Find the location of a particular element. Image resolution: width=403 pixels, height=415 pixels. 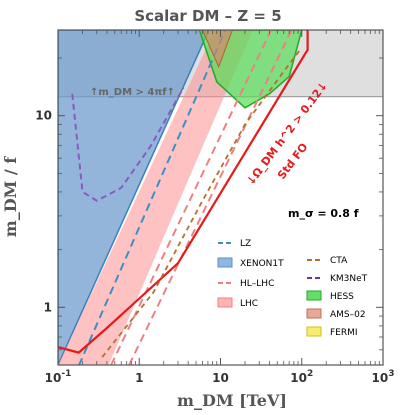

legend-label-ams-02: AMS–02 is located at coordinates (348, 315).